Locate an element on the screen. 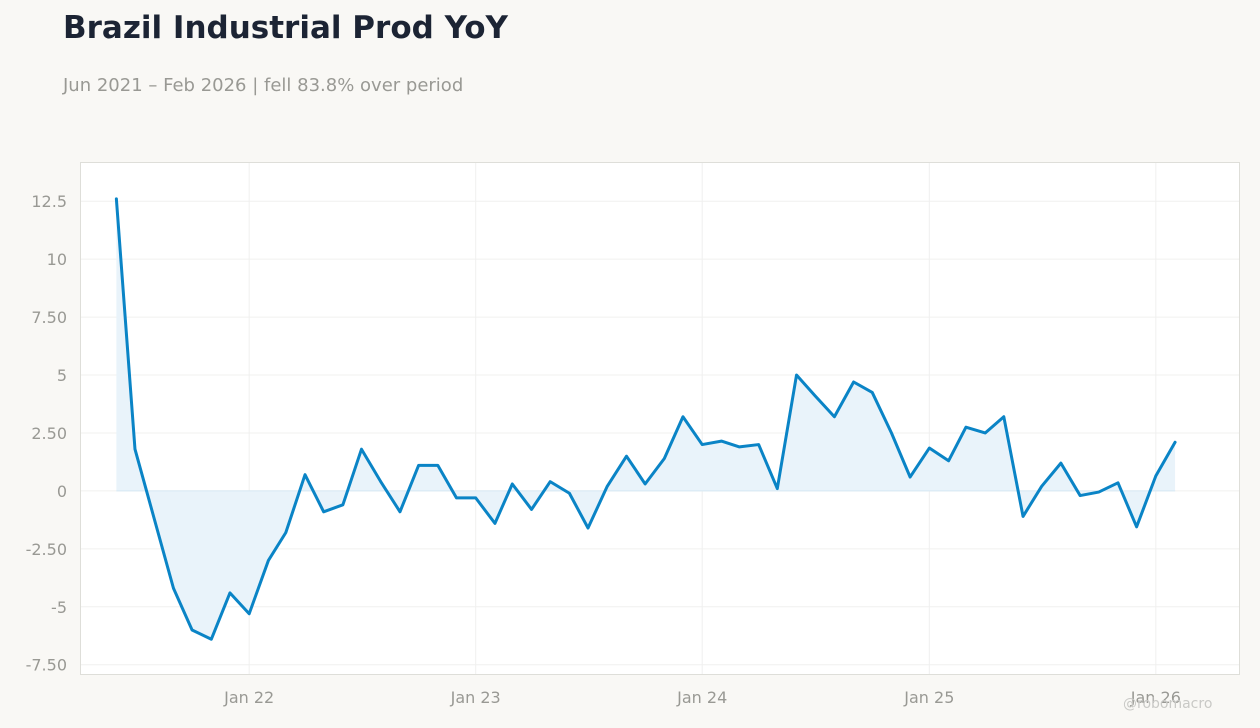 This screenshot has width=1260, height=728. x-tick-label: Jan 24 is located at coordinates (701, 697).